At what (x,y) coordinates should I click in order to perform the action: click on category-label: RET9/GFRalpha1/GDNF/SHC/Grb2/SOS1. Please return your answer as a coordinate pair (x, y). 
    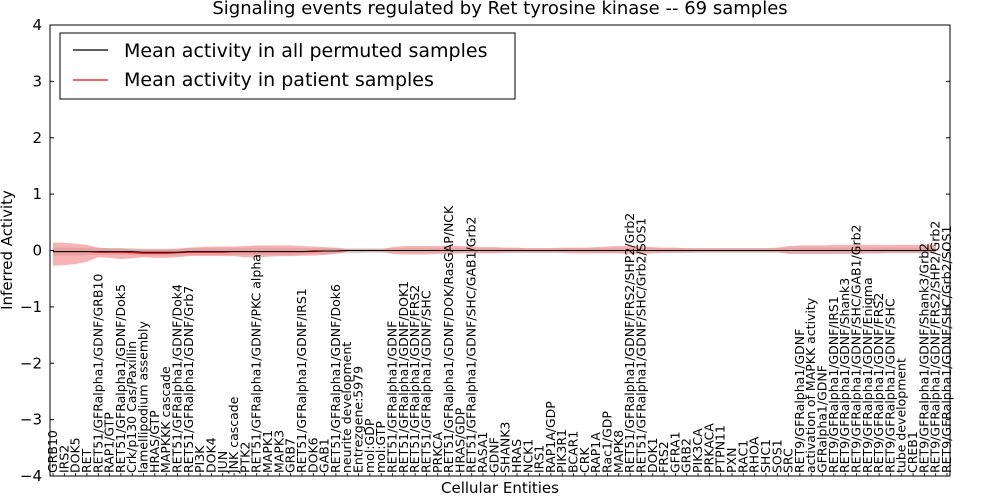
    Looking at the image, I should click on (946, 349).